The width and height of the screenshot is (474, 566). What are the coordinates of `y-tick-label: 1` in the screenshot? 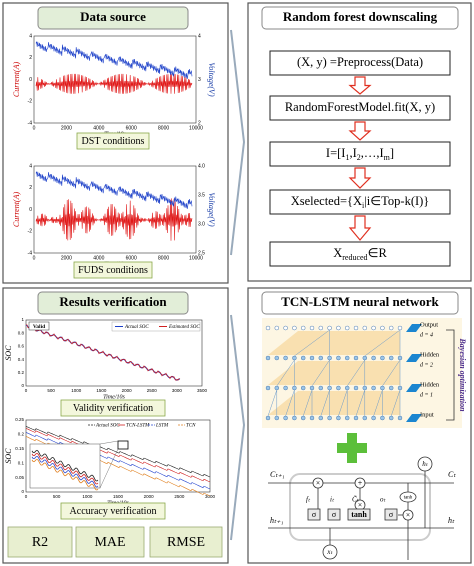 It's located at (22, 319).